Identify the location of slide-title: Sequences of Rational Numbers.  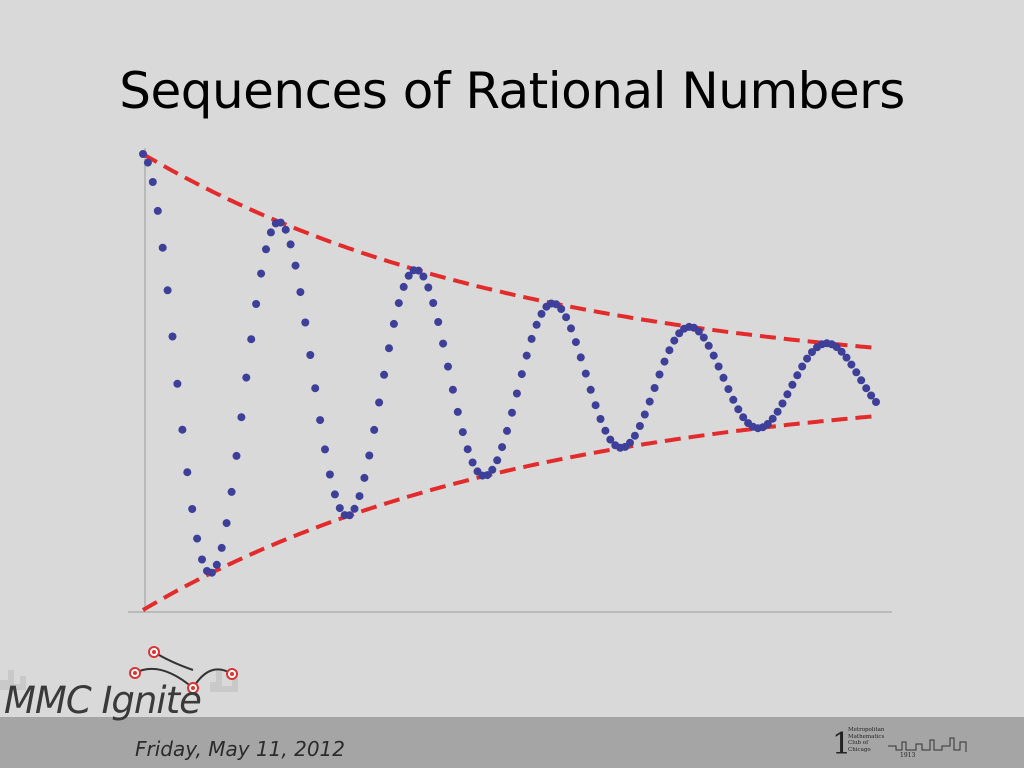
(512, 91).